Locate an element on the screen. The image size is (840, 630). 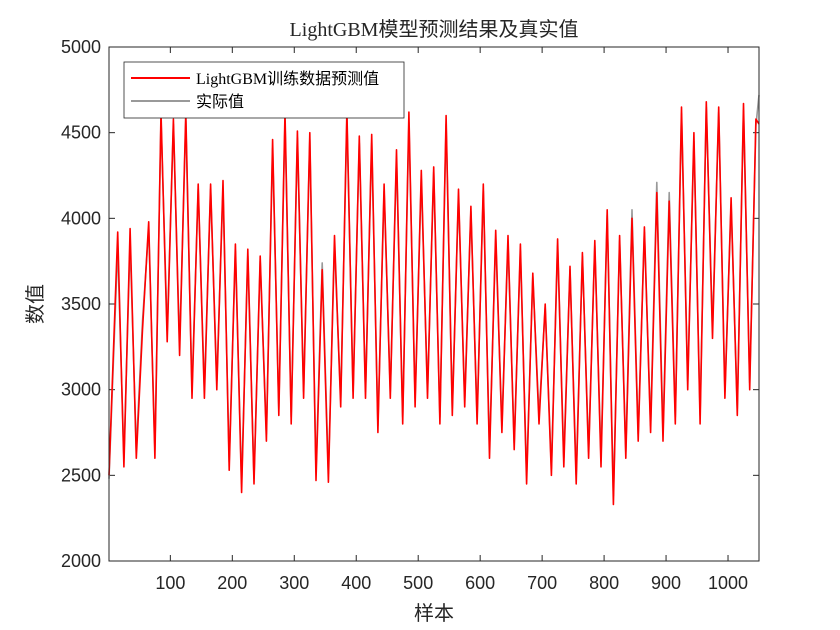
x-tick-label: 600 is located at coordinates (480, 583).